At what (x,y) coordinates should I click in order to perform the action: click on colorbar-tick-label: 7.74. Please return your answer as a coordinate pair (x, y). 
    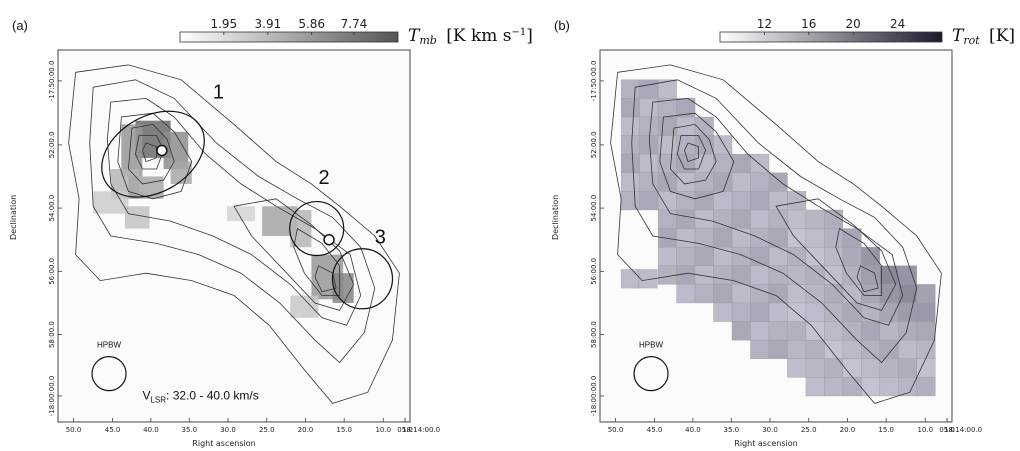
    Looking at the image, I should click on (354, 24).